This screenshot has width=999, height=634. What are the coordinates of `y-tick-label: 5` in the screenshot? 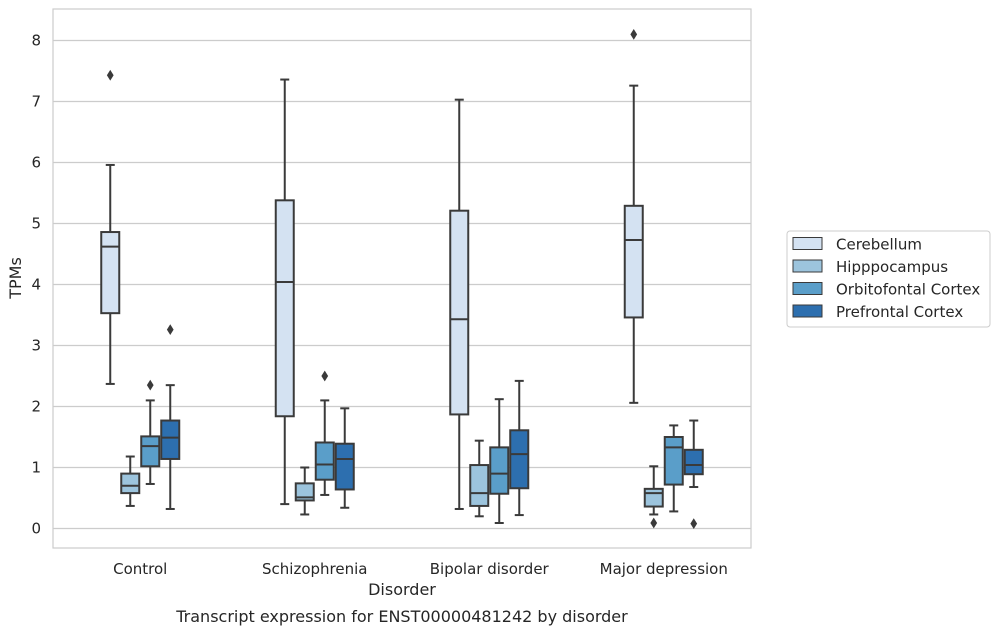 It's located at (36, 224).